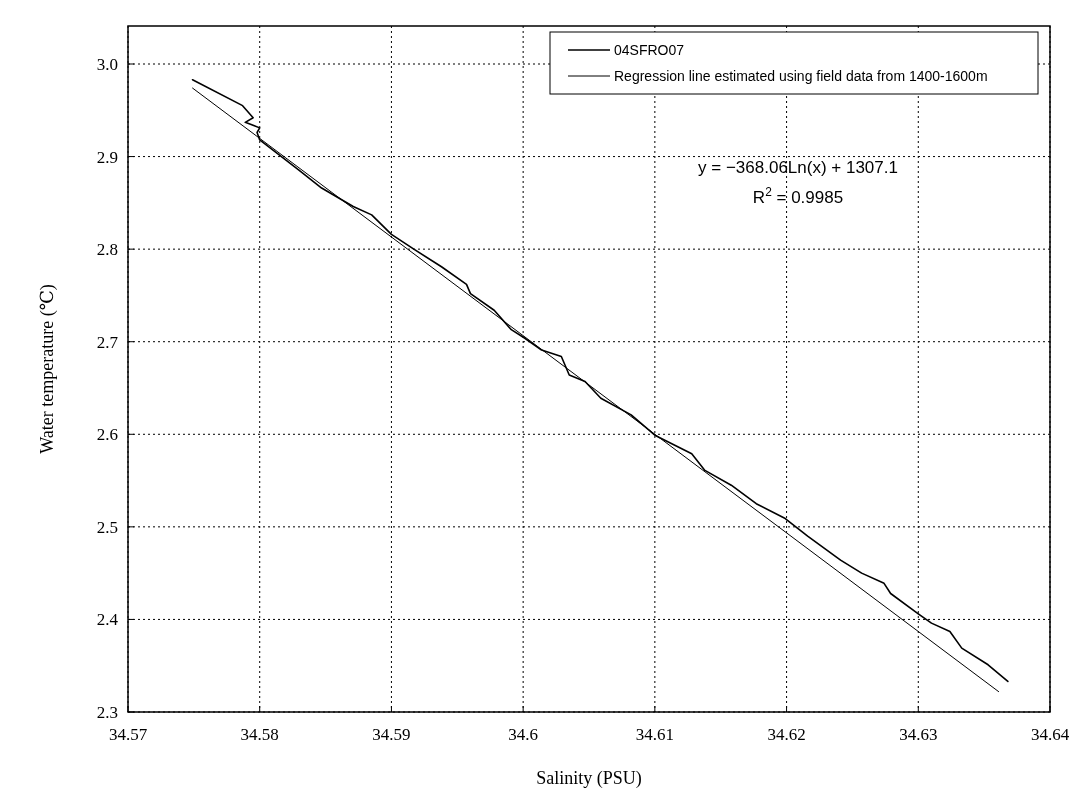 The height and width of the screenshot is (794, 1077). Describe the element at coordinates (107, 64) in the screenshot. I see `y-tick-label: 3.0` at that location.